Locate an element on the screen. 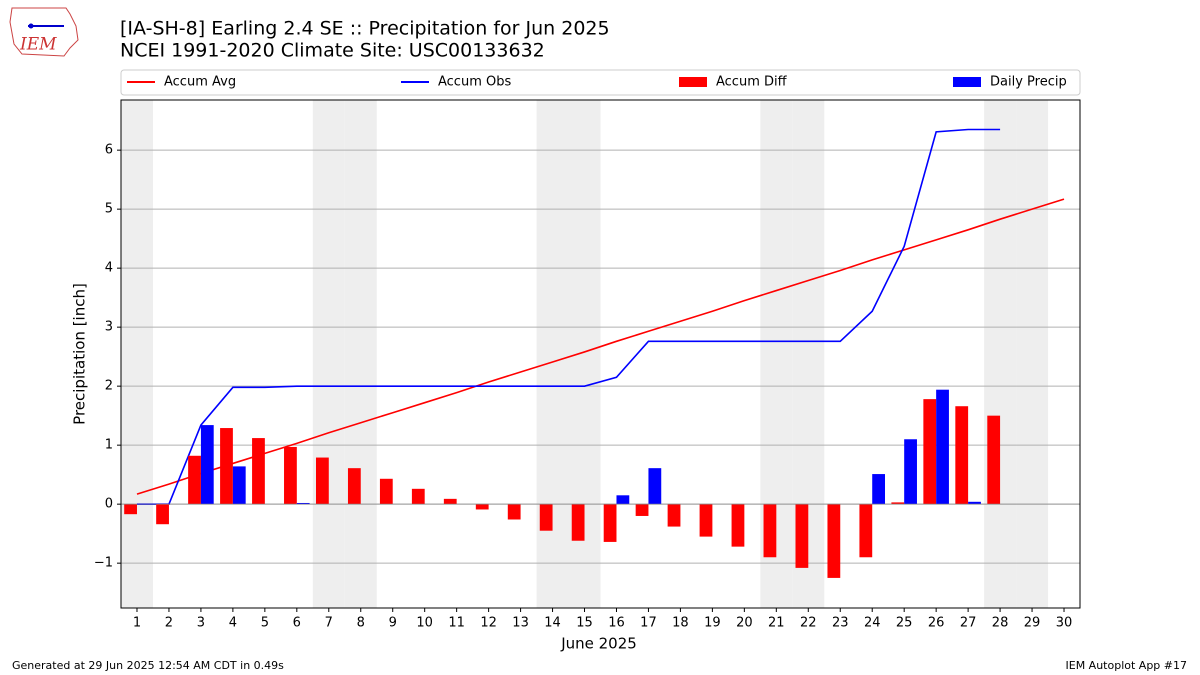 This screenshot has height=675, width=1200. x-tick-label: 29 is located at coordinates (1032, 623).